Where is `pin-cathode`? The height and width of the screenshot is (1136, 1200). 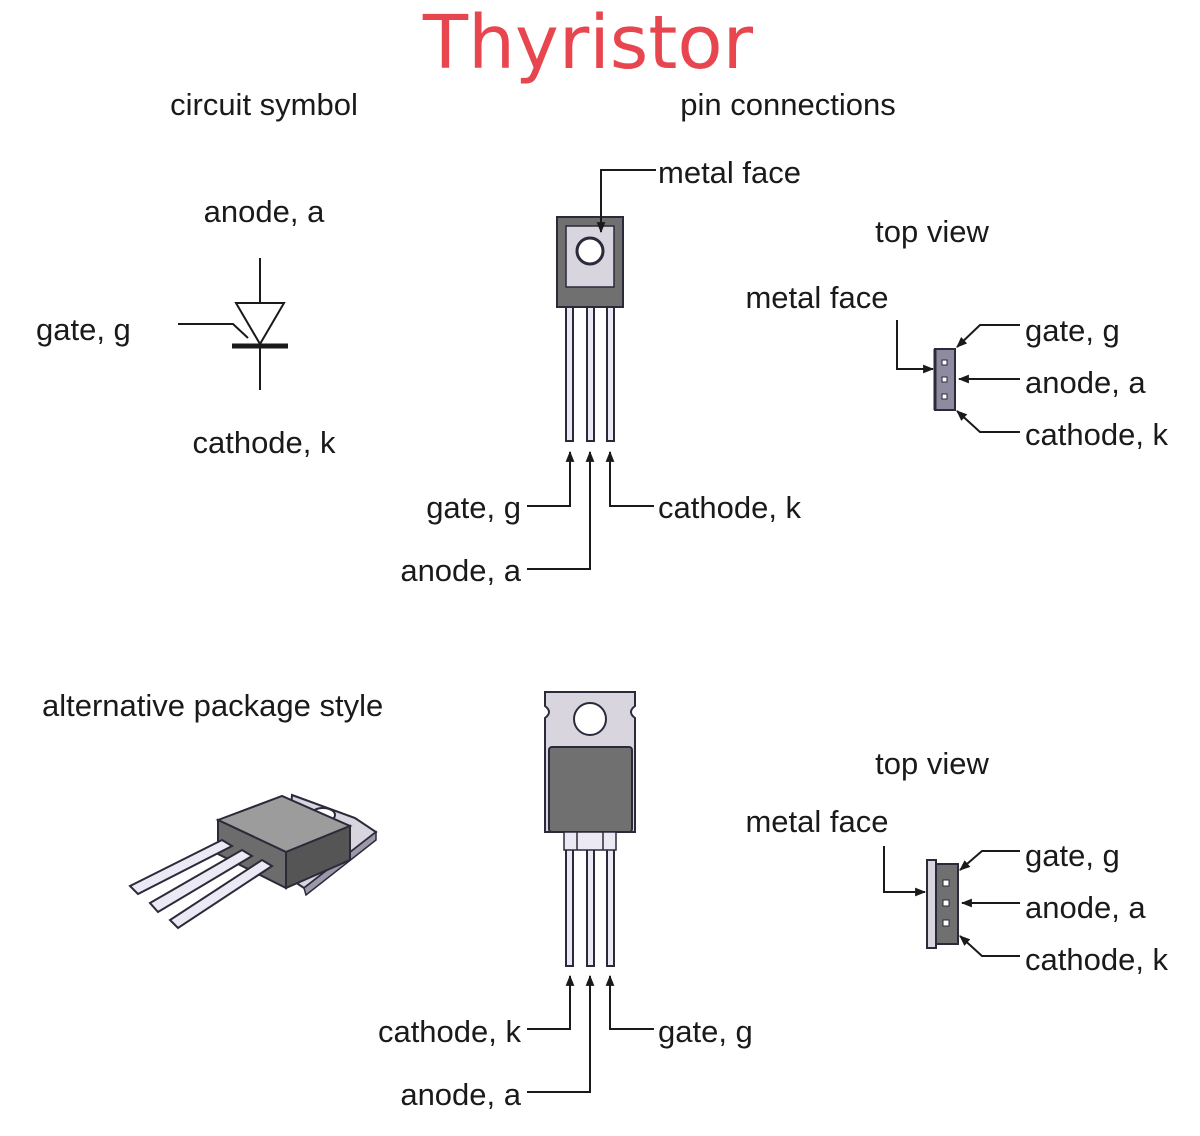 pin-cathode is located at coordinates (610, 374).